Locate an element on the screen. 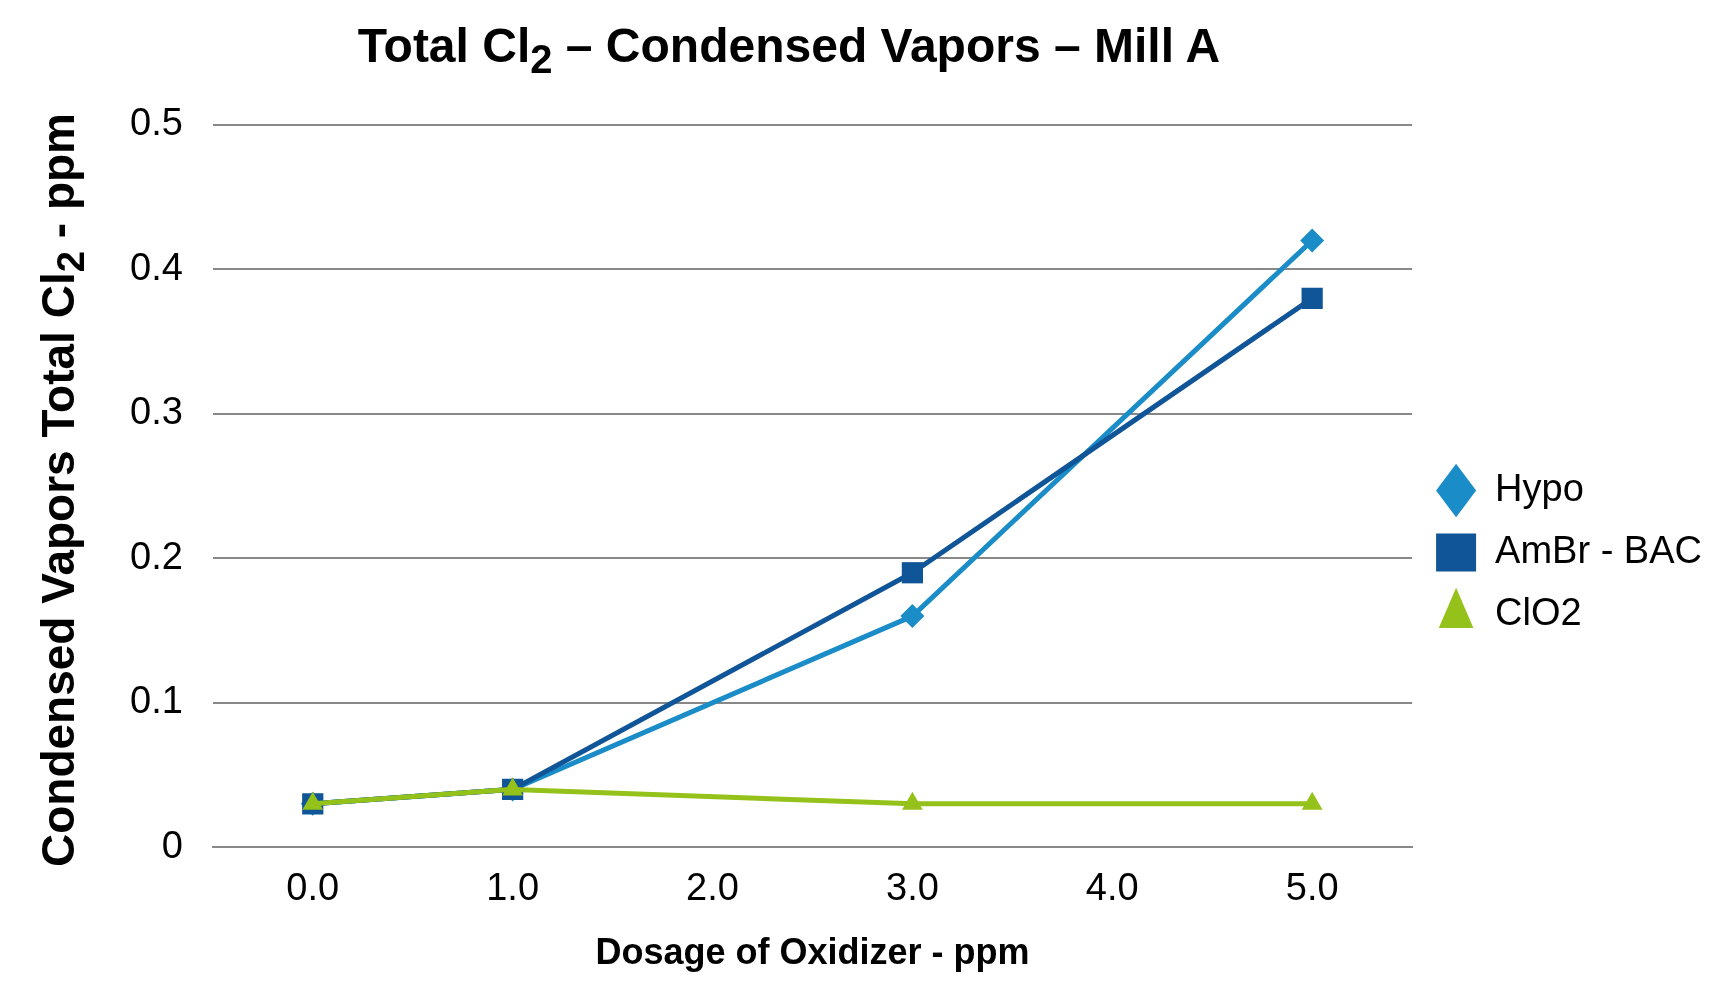  x-tick-label: 2.0 is located at coordinates (712, 887).